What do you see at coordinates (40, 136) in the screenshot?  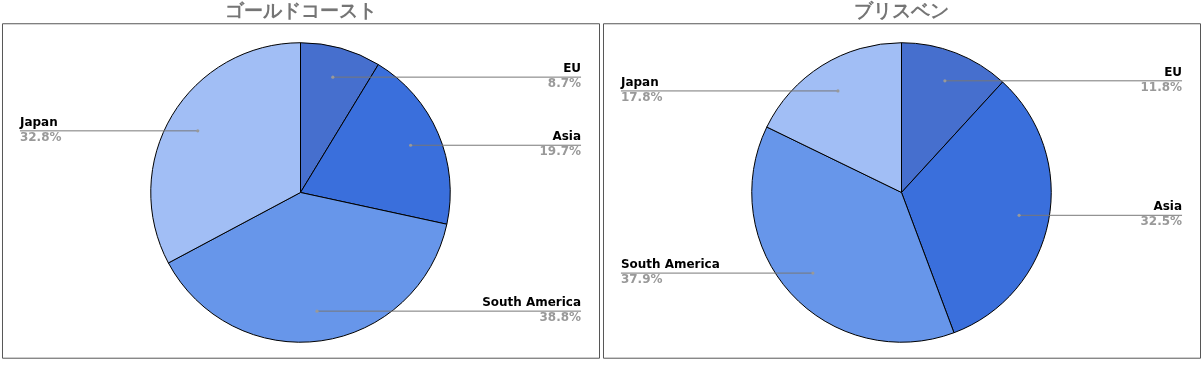 I see `data-label: 32.8%` at bounding box center [40, 136].